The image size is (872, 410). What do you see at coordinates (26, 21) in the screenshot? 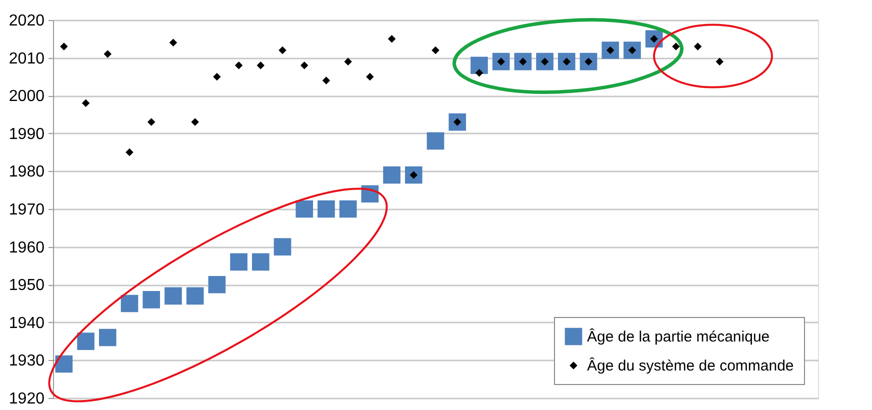
I see `y-tick-label: 2020` at bounding box center [26, 21].